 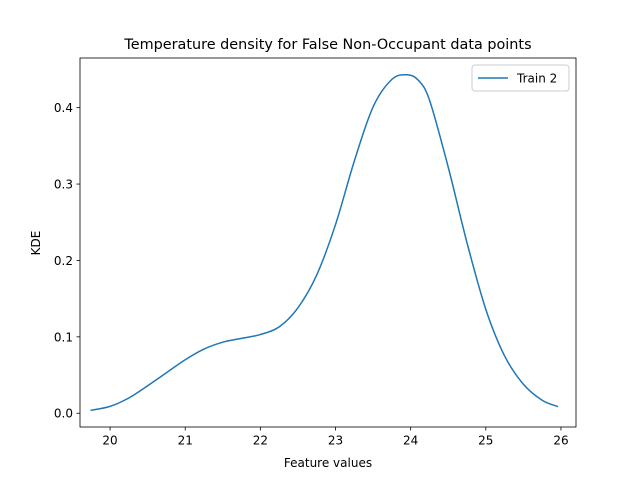 What do you see at coordinates (560, 441) in the screenshot?
I see `x-tick-label: 26` at bounding box center [560, 441].